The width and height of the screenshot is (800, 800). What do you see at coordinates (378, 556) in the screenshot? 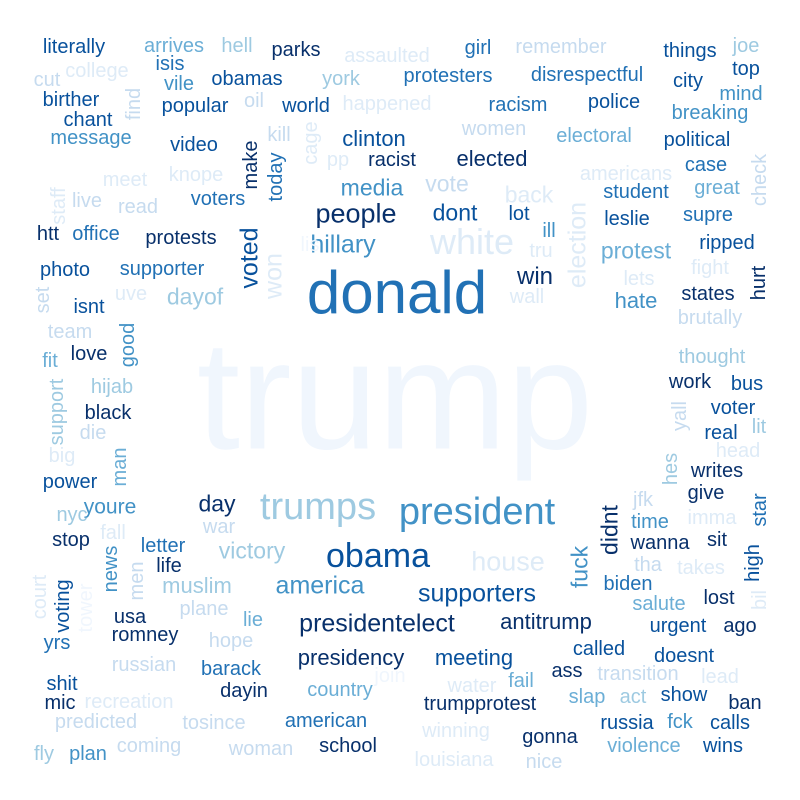
I see `cloud-word: obama` at bounding box center [378, 556].